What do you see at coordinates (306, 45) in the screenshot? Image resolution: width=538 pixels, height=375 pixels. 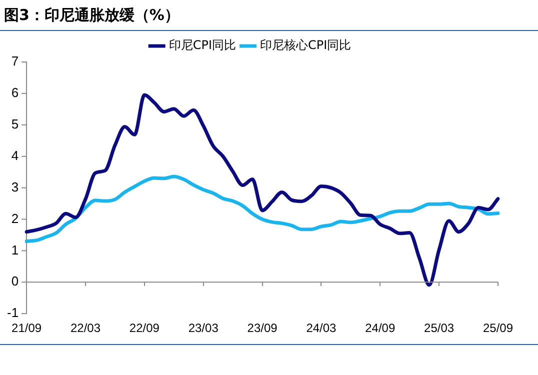 I see `legend-label: 印尼核心CPI同比` at bounding box center [306, 45].